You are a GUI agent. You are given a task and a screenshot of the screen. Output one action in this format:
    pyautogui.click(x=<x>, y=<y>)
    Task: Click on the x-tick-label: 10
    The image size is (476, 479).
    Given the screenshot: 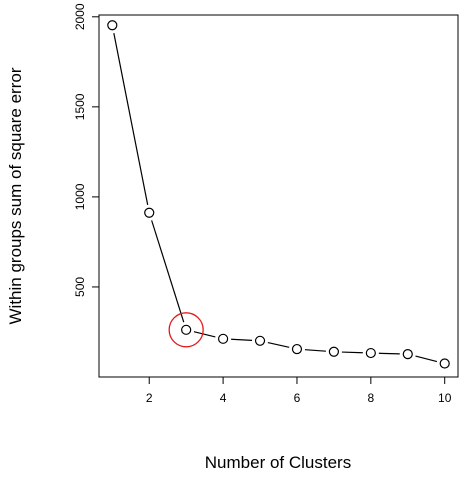 What is the action you would take?
    pyautogui.click(x=445, y=398)
    